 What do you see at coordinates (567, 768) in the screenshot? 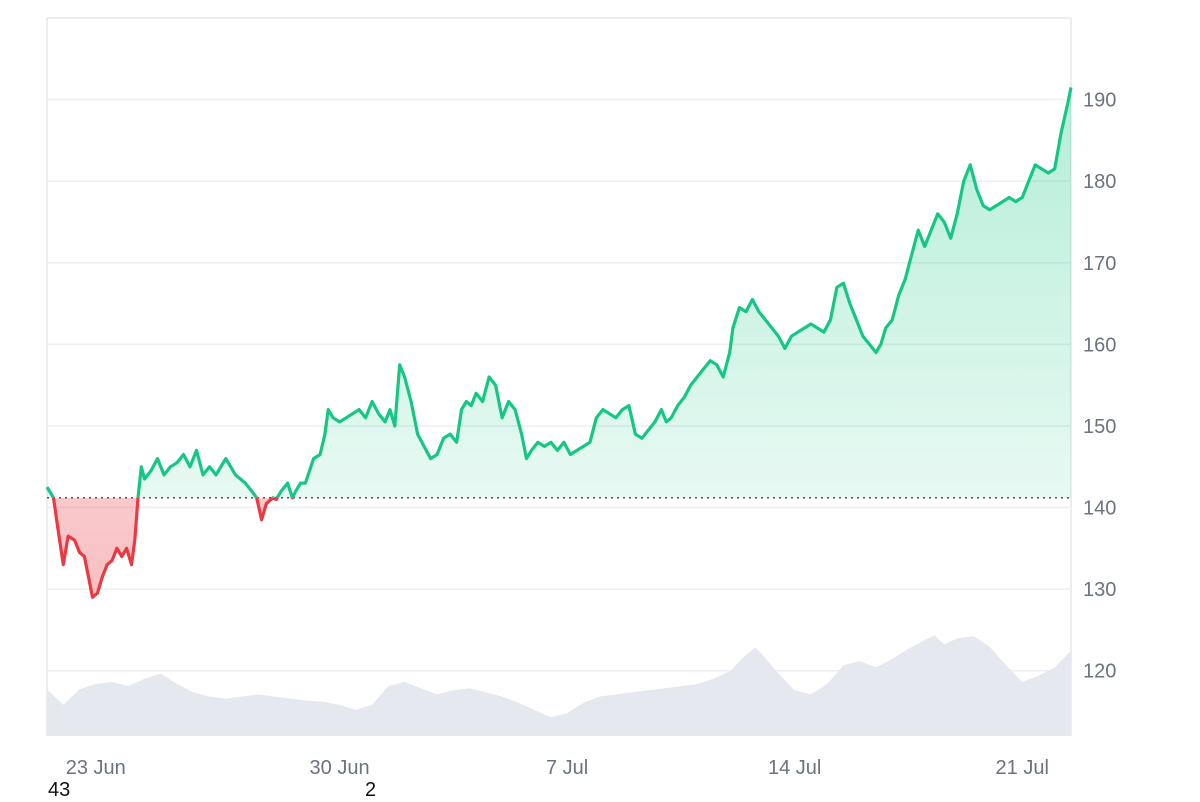
I see `x-tick-label: 7 Jul` at bounding box center [567, 768].